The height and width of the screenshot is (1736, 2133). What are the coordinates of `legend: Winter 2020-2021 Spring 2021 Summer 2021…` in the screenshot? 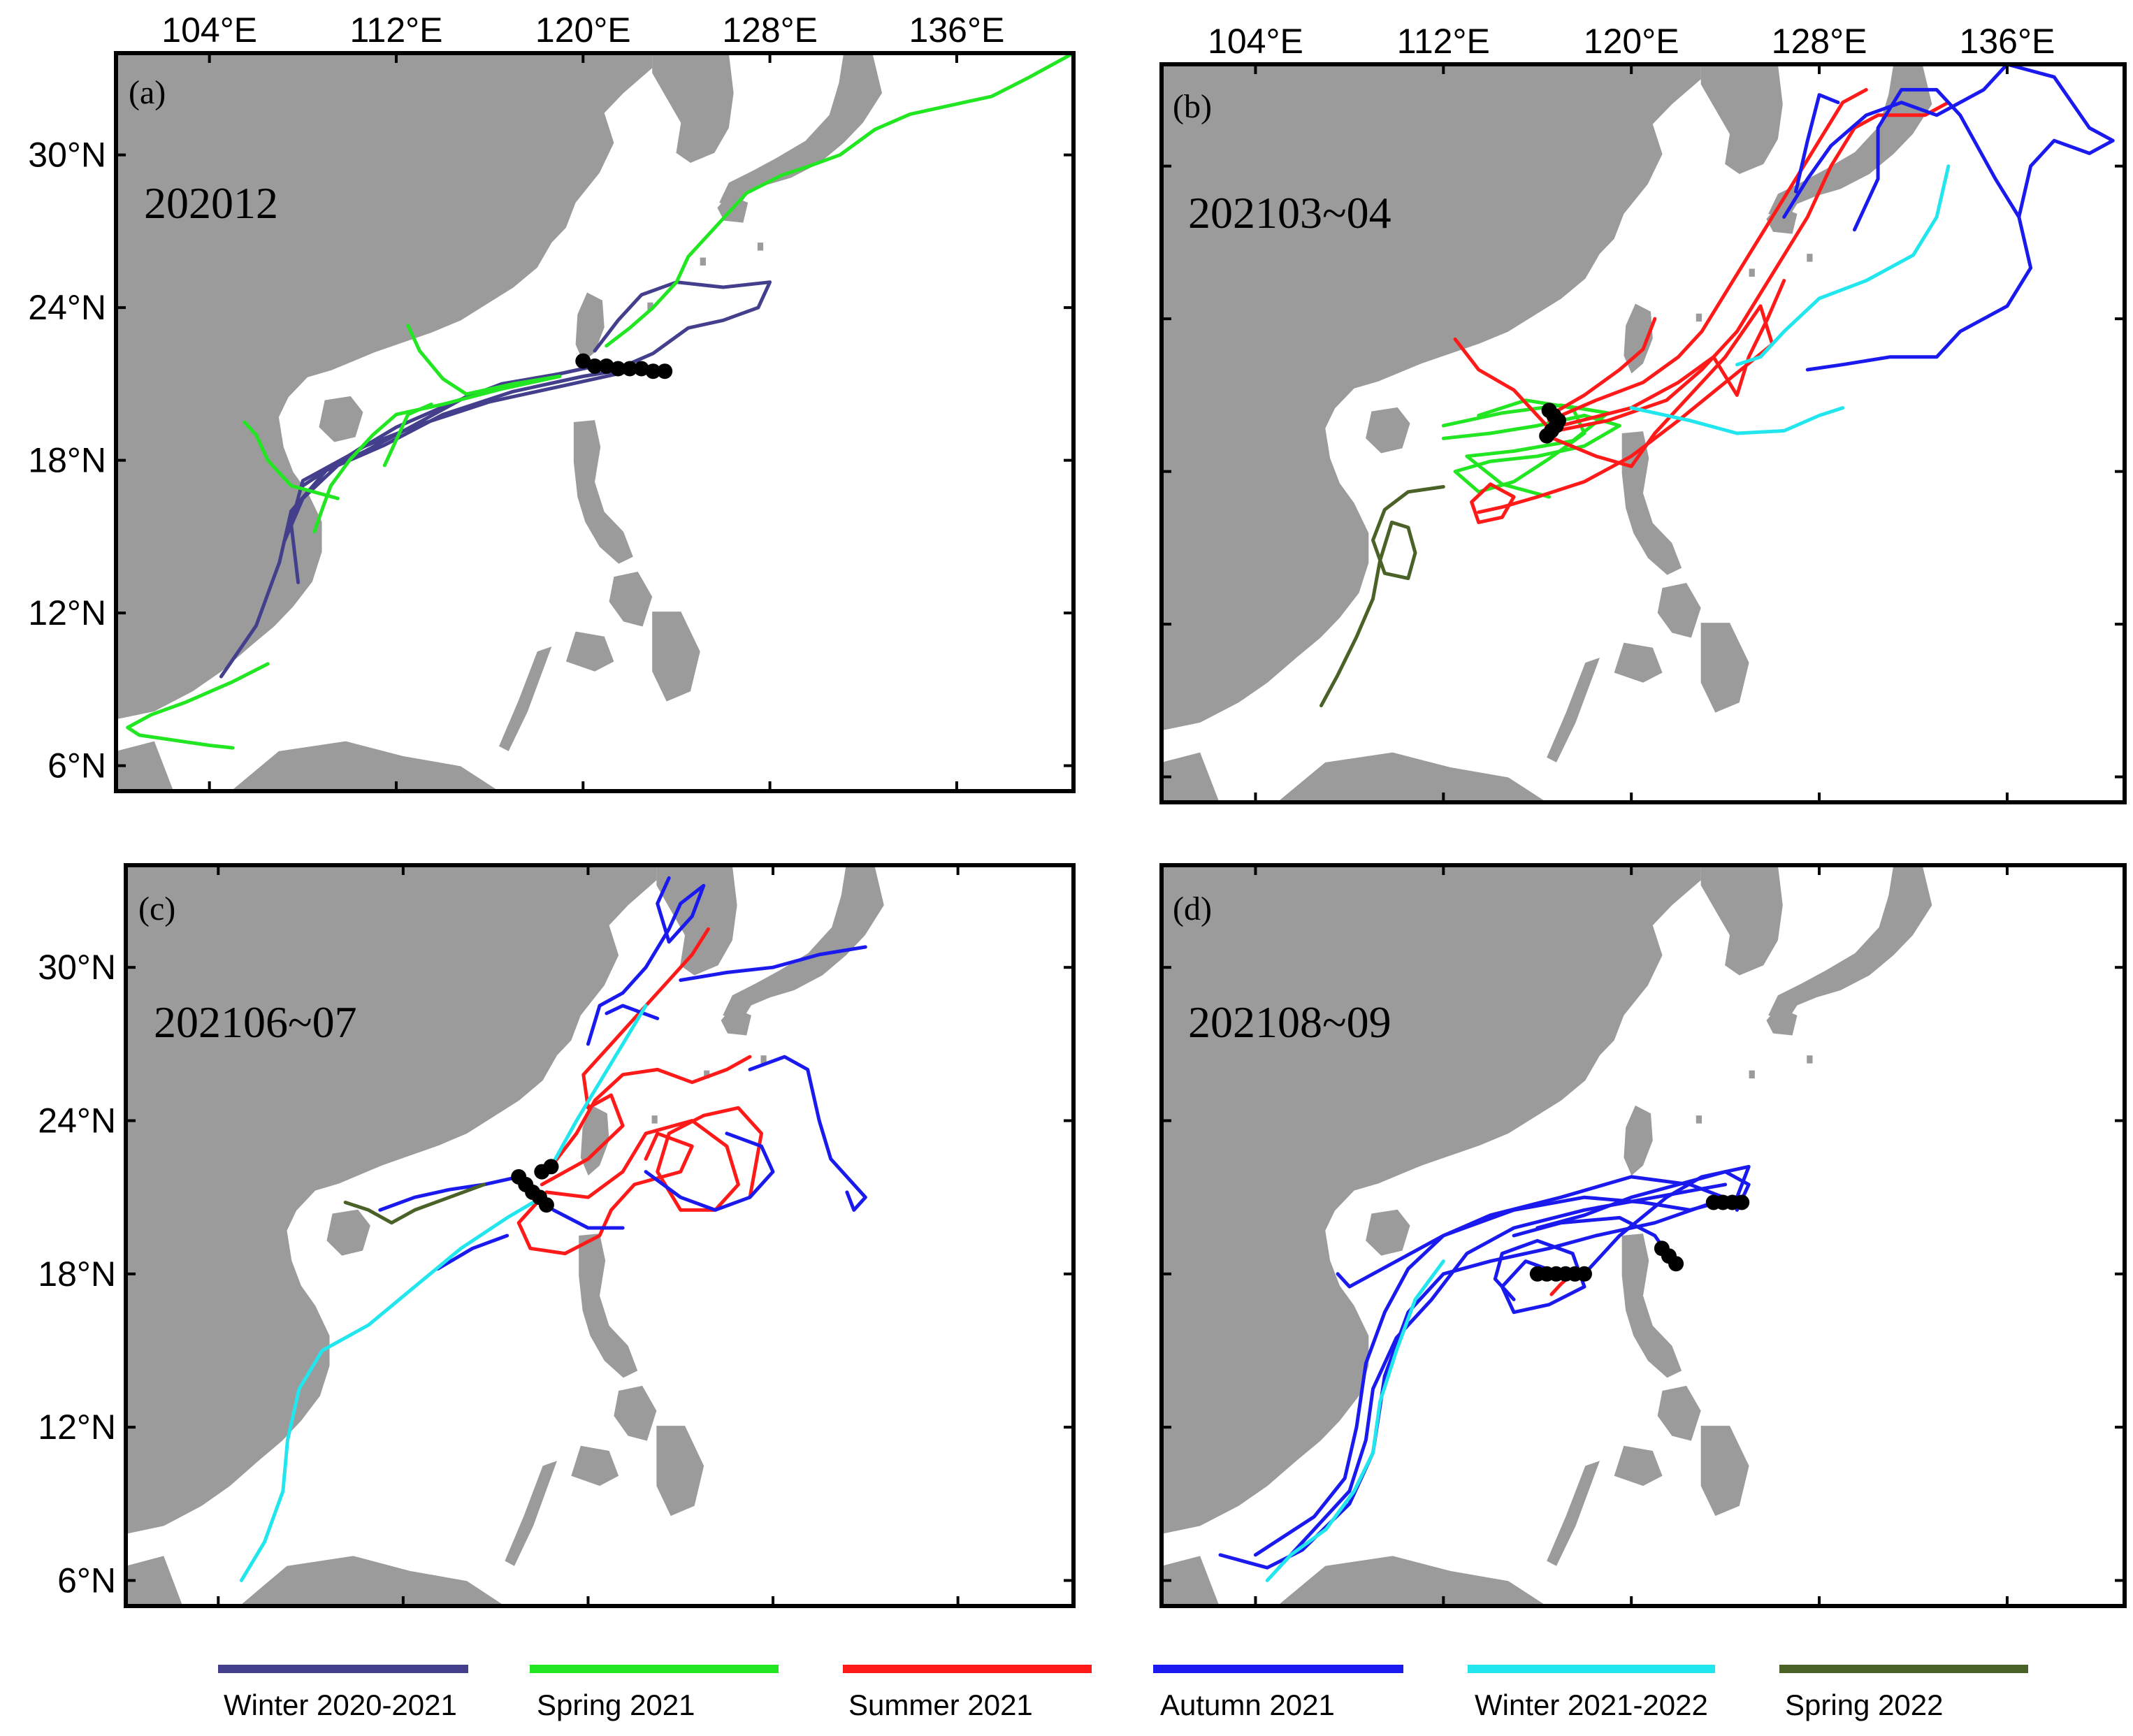 It's located at (1123, 1693).